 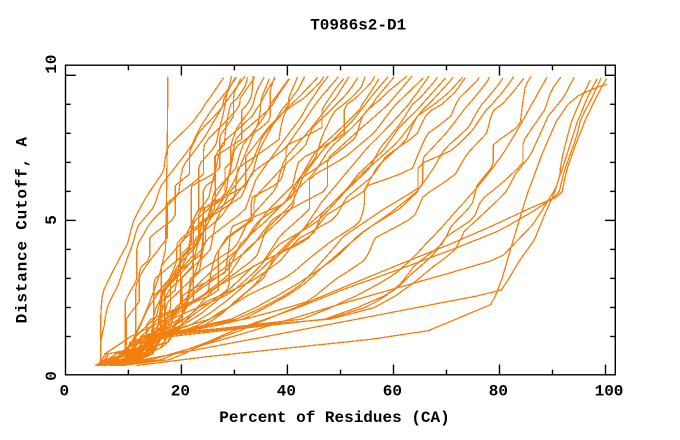 What do you see at coordinates (52, 220) in the screenshot?
I see `svg-text: 5` at bounding box center [52, 220].